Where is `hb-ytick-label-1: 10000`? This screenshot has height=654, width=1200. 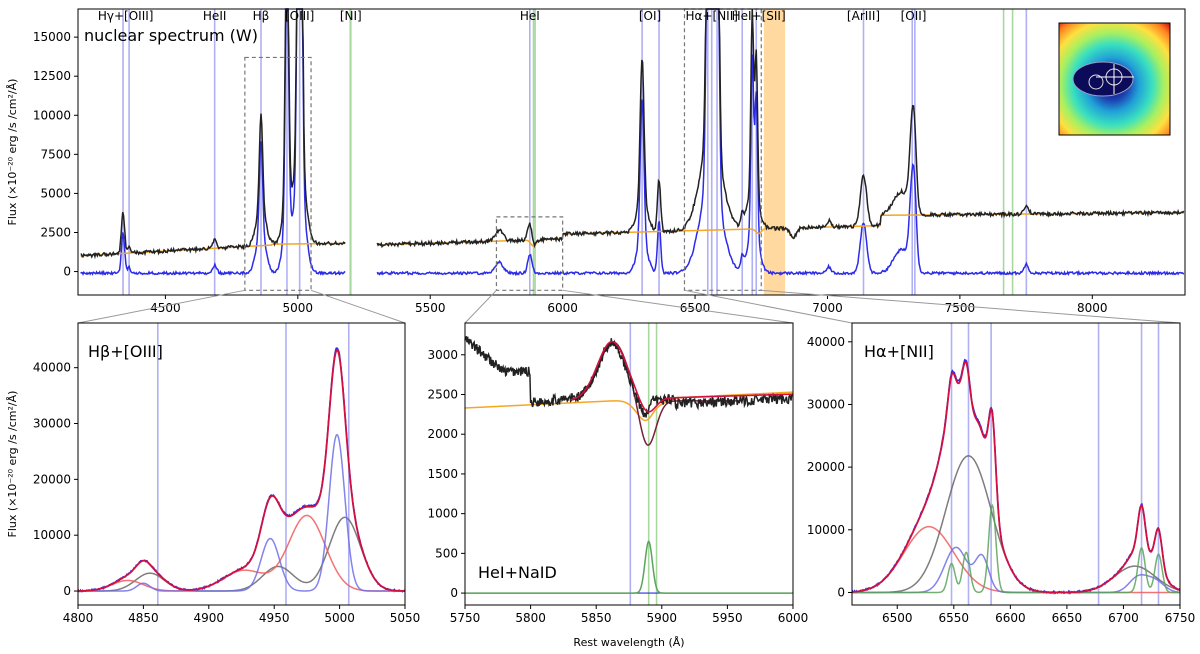 hb-ytick-label-1: 10000 is located at coordinates (52, 535).